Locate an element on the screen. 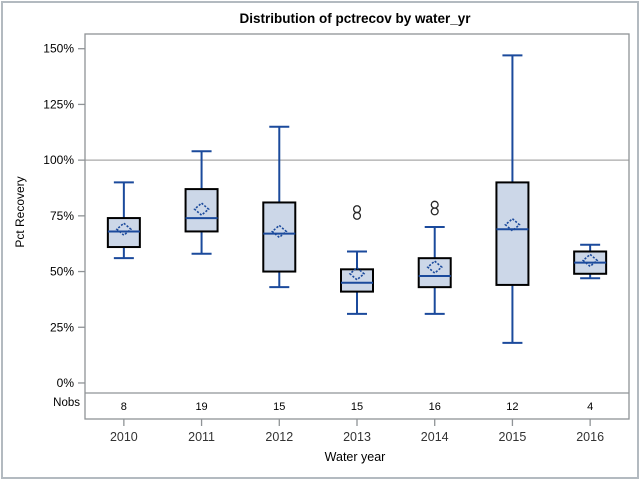  nobs-value: 4 is located at coordinates (590, 407).